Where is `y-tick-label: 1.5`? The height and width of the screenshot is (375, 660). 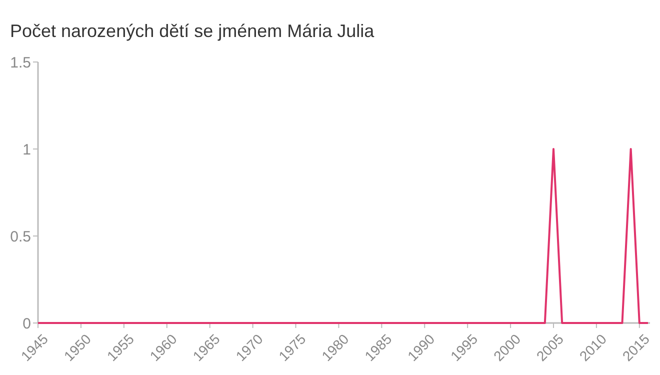 y-tick-label: 1.5 is located at coordinates (20, 63).